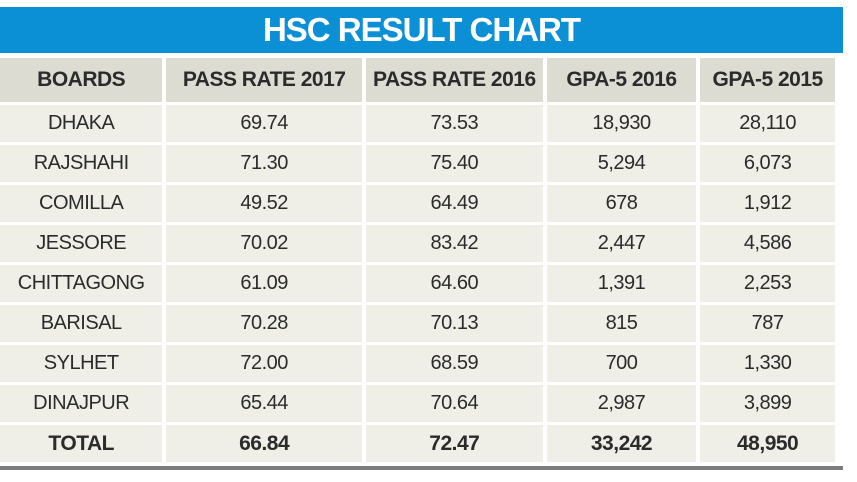 The width and height of the screenshot is (857, 482). What do you see at coordinates (621, 243) in the screenshot?
I see `value-cell: 2,447` at bounding box center [621, 243].